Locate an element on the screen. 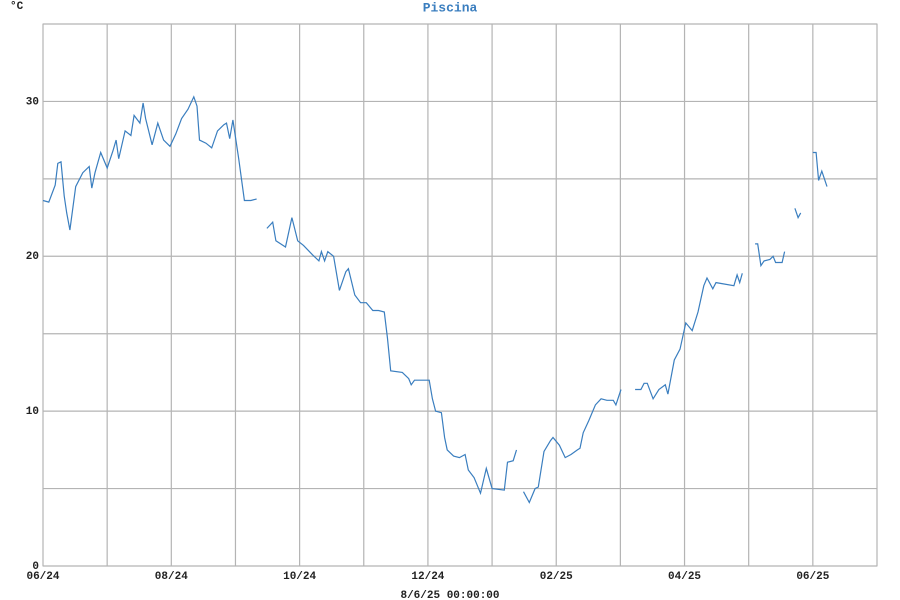 The height and width of the screenshot is (600, 900). y-tick-label: 30 is located at coordinates (32, 102).